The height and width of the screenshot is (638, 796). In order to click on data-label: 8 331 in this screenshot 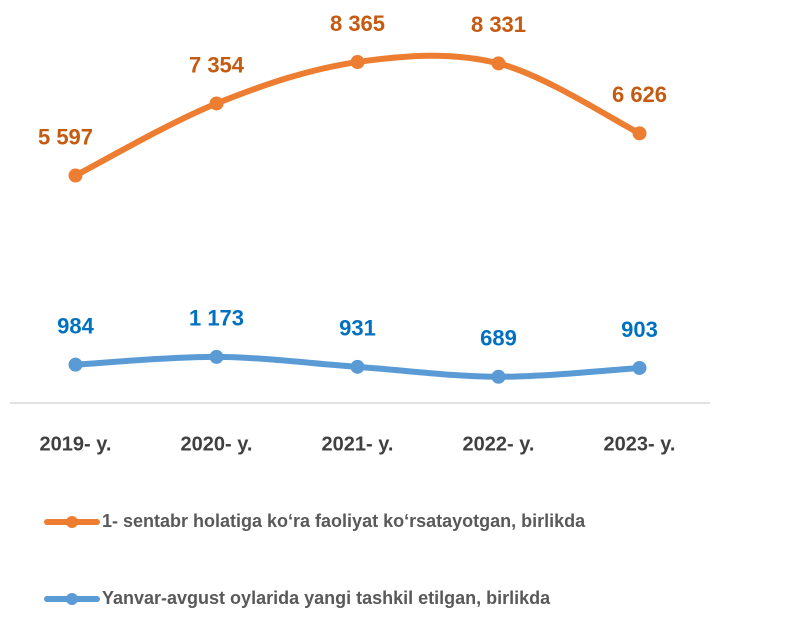, I will do `click(498, 24)`.